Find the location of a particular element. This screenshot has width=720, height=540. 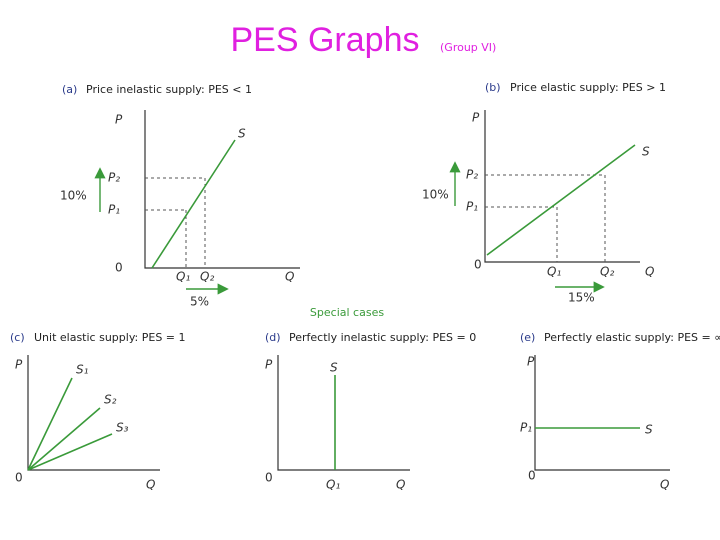

section-label: Special cases is located at coordinates (347, 312).